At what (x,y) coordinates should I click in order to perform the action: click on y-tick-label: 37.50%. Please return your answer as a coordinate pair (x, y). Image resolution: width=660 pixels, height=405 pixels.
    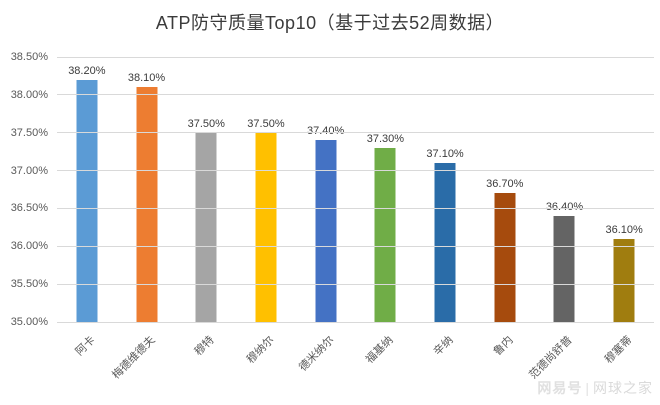
    Looking at the image, I should click on (29, 132).